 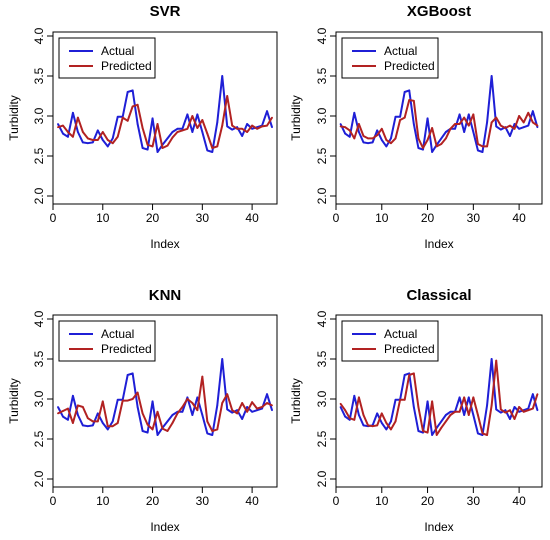 I want to click on x-tick-label: 10, so click(x=382, y=218).